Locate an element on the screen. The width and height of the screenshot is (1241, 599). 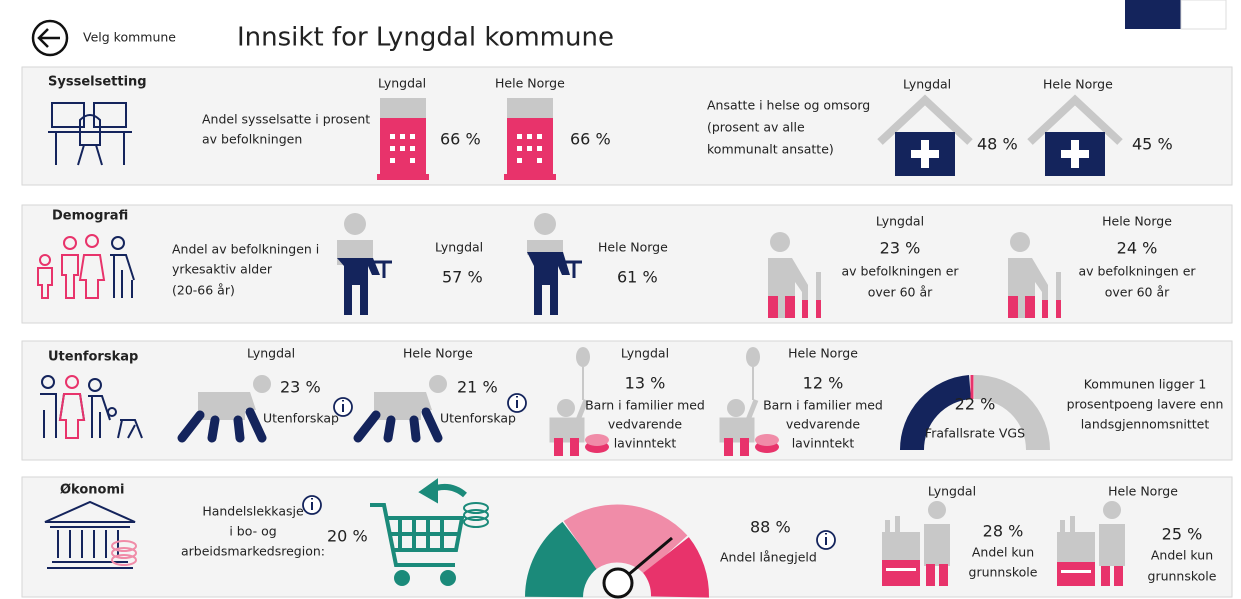
elderly-icon is located at coordinates (794, 275).